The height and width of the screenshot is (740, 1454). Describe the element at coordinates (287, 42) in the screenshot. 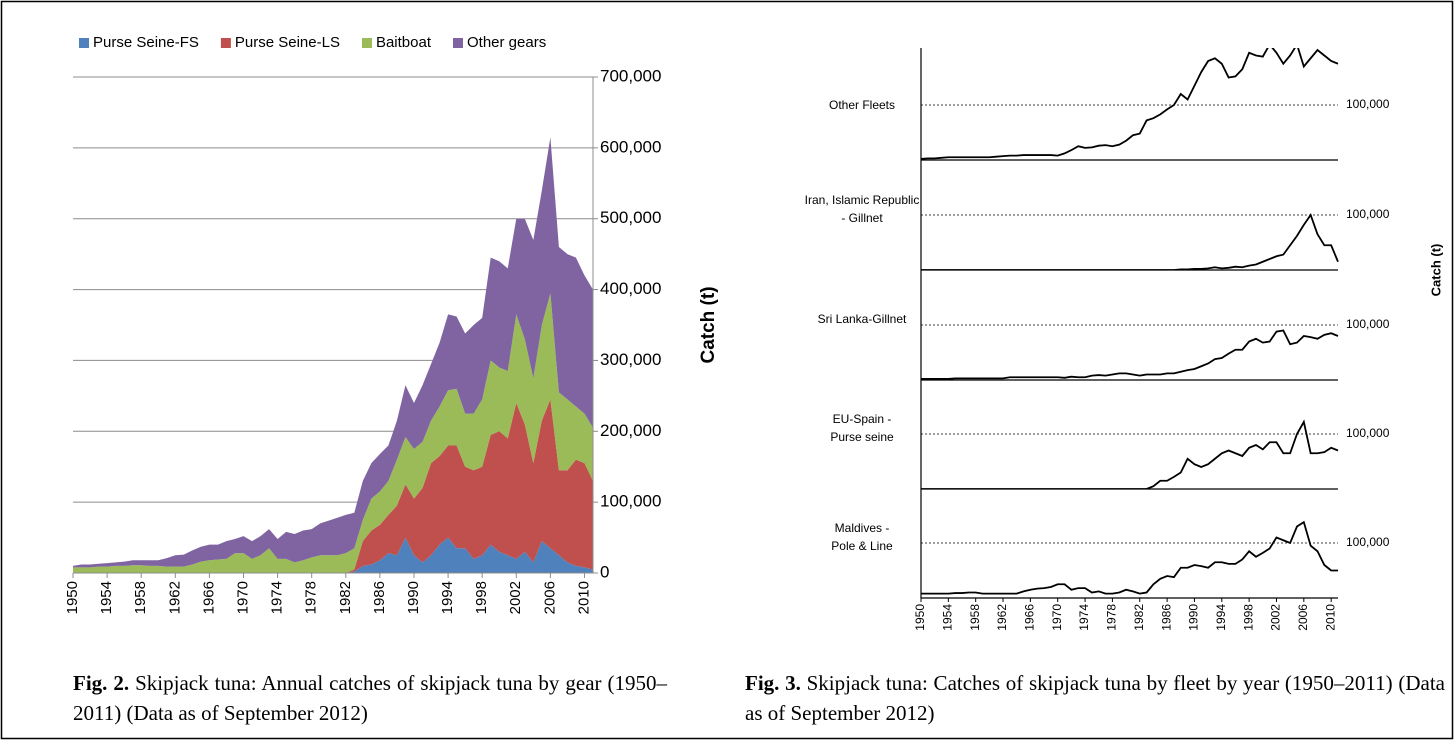

I see `legend-label: Purse Seine-LS` at that location.